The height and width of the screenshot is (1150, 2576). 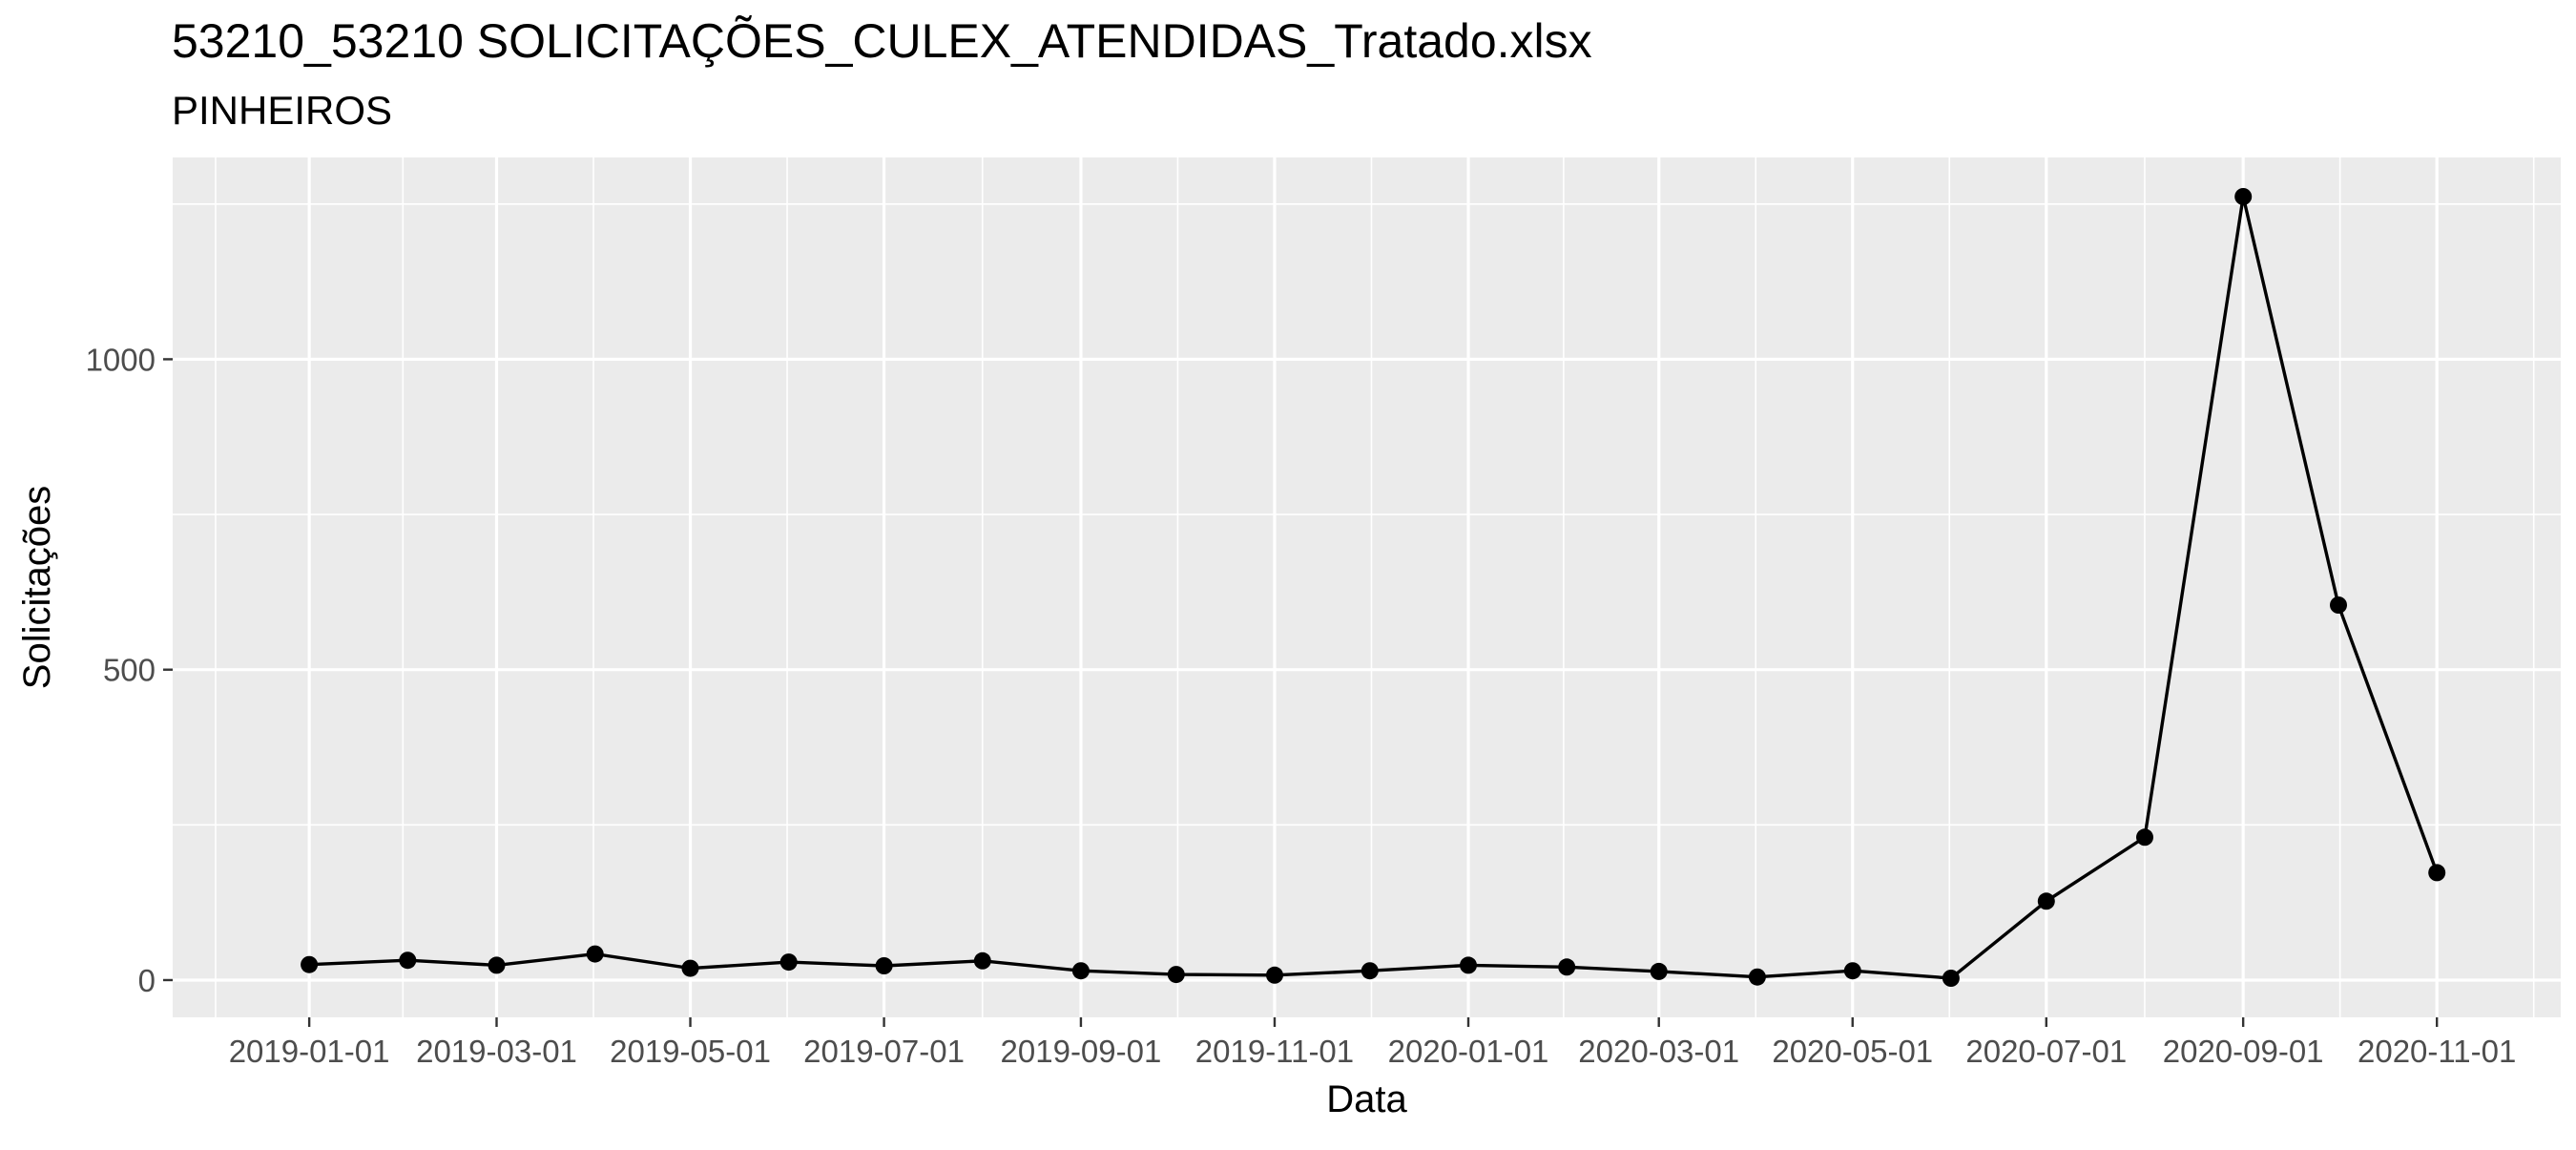 What do you see at coordinates (37, 587) in the screenshot?
I see `y-axis-title: Solicitações` at bounding box center [37, 587].